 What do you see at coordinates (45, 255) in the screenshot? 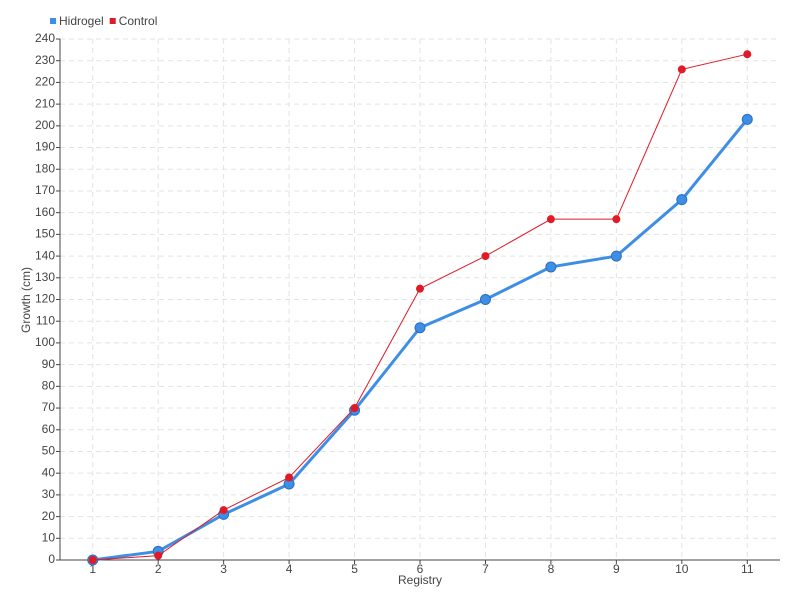
I see `y-tick-label: 140` at bounding box center [45, 255].